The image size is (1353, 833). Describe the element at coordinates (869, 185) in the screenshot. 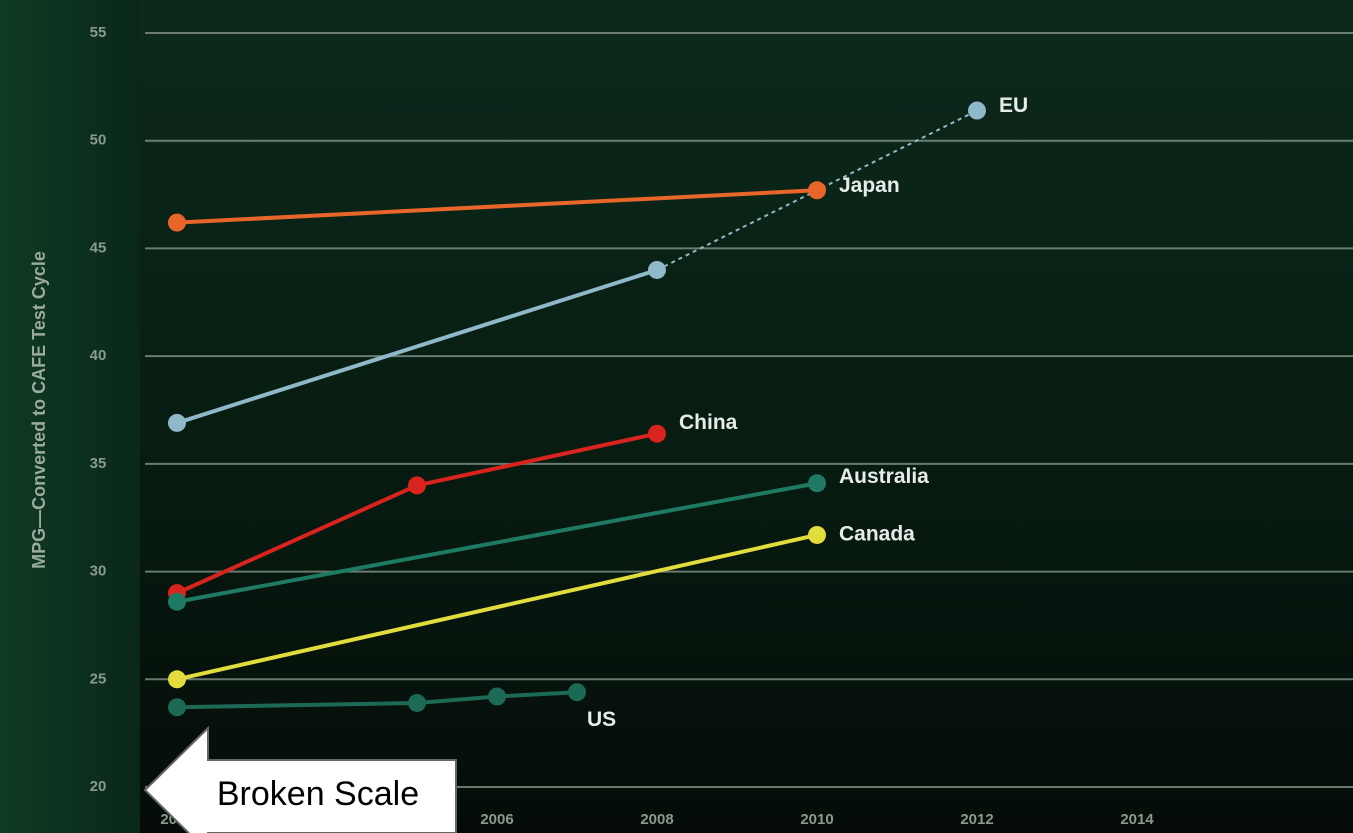

I see `series-label: Japan` at that location.